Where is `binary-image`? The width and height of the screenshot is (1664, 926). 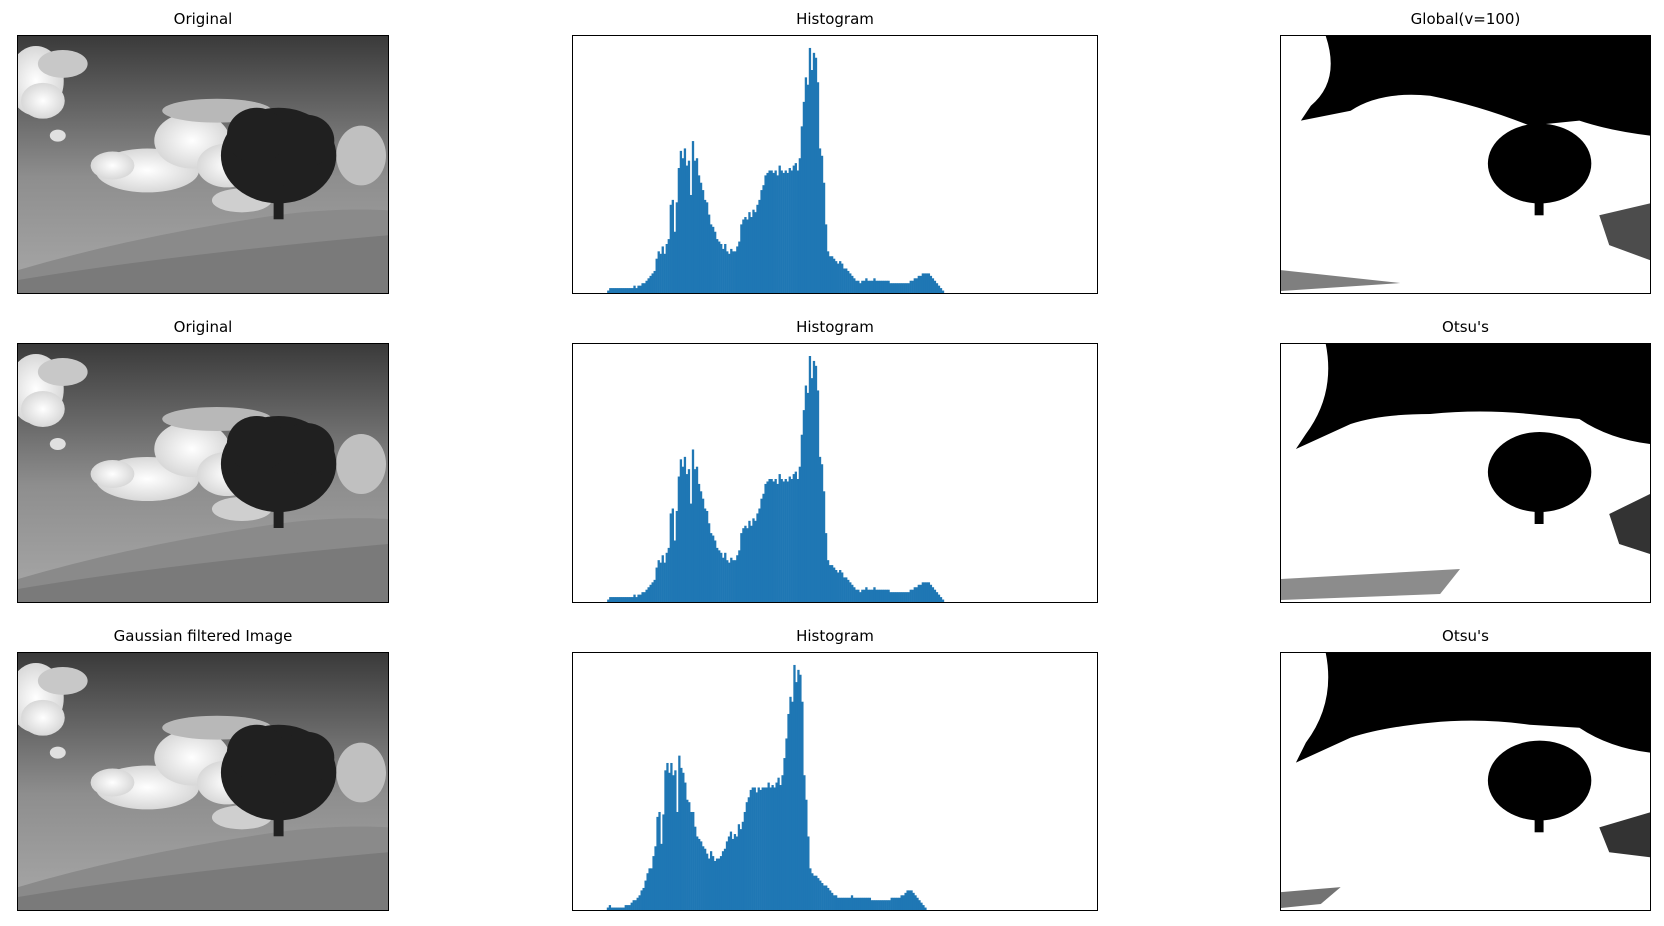
binary-image is located at coordinates (1465, 164).